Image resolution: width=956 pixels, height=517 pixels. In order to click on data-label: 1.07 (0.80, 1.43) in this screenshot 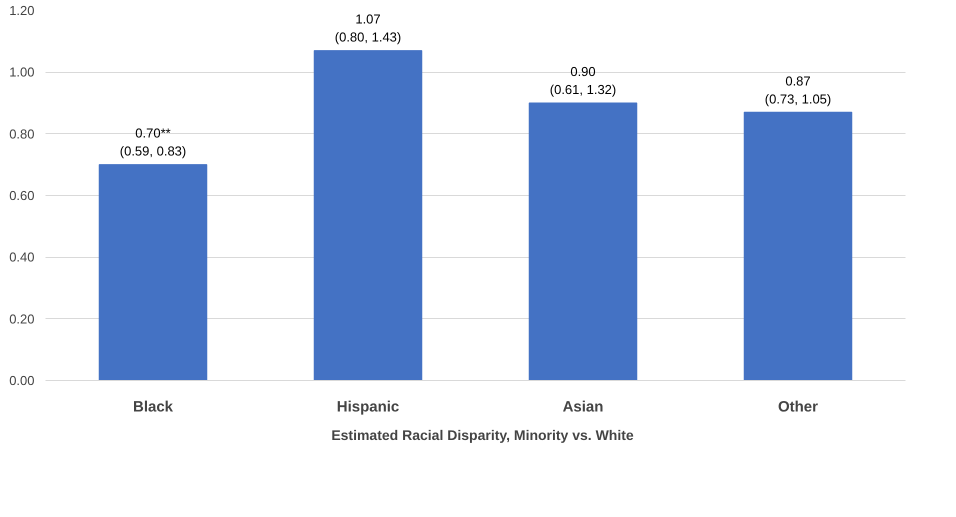, I will do `click(368, 28)`.